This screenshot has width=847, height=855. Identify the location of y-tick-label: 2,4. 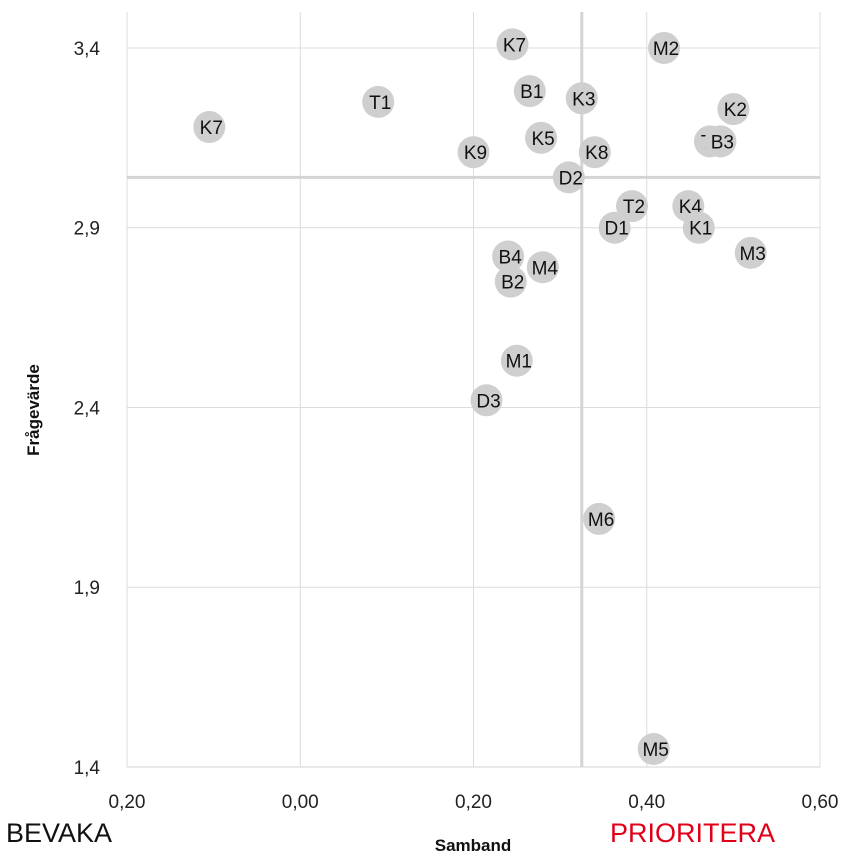
(87, 408).